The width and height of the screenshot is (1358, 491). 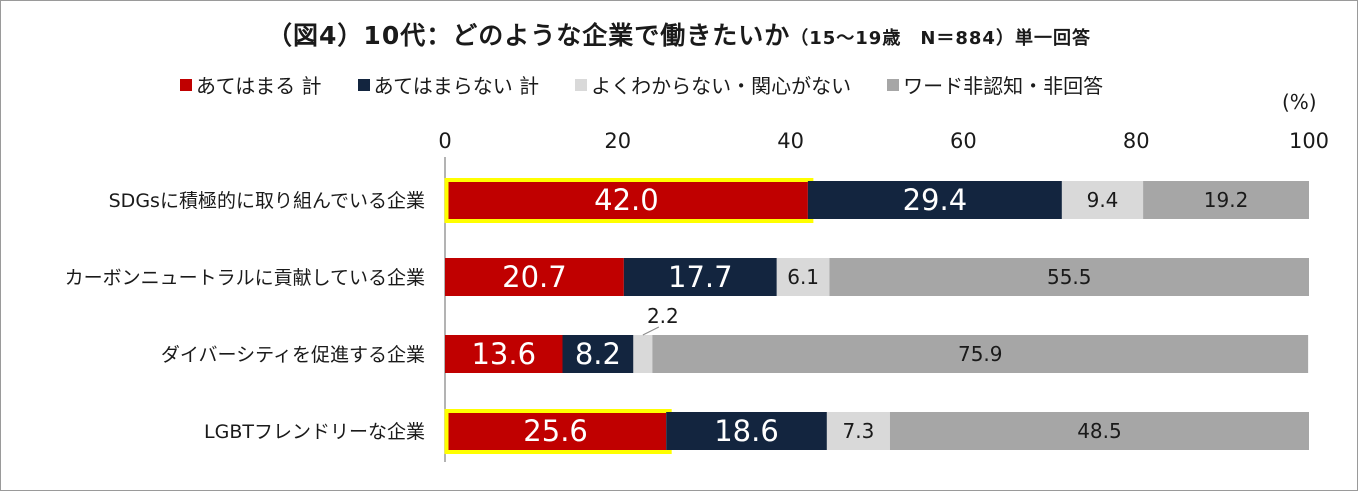 I want to click on x-tick-label: 100, so click(x=1309, y=141).